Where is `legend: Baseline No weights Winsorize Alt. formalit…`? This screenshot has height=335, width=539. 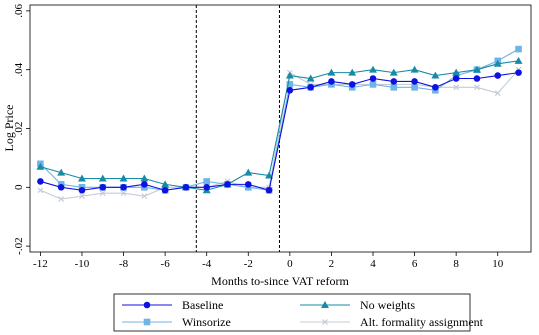
legend: Baseline No weights Winsorize Alt. formalit… is located at coordinates (303, 313).